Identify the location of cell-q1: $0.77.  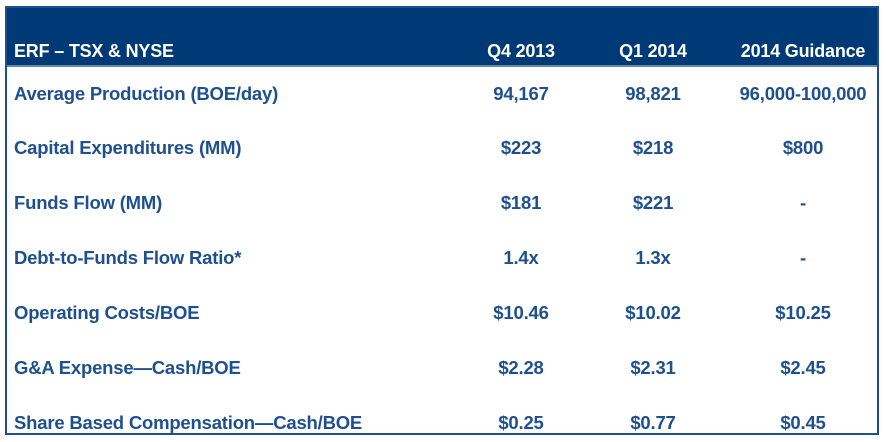
(653, 422).